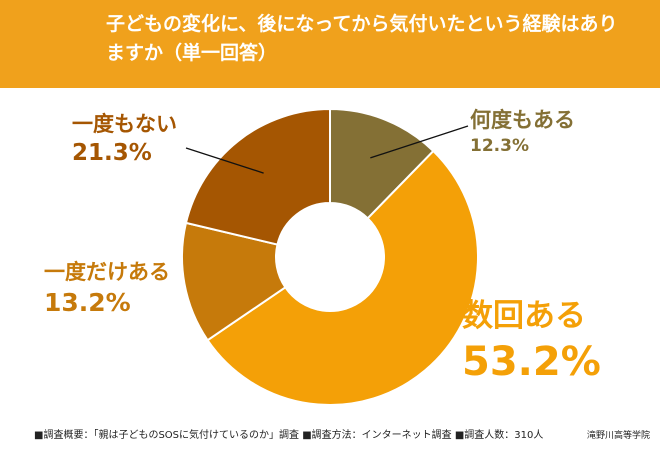 The image size is (660, 450). What do you see at coordinates (87, 302) in the screenshot?
I see `slice-value-2: 13.2%` at bounding box center [87, 302].